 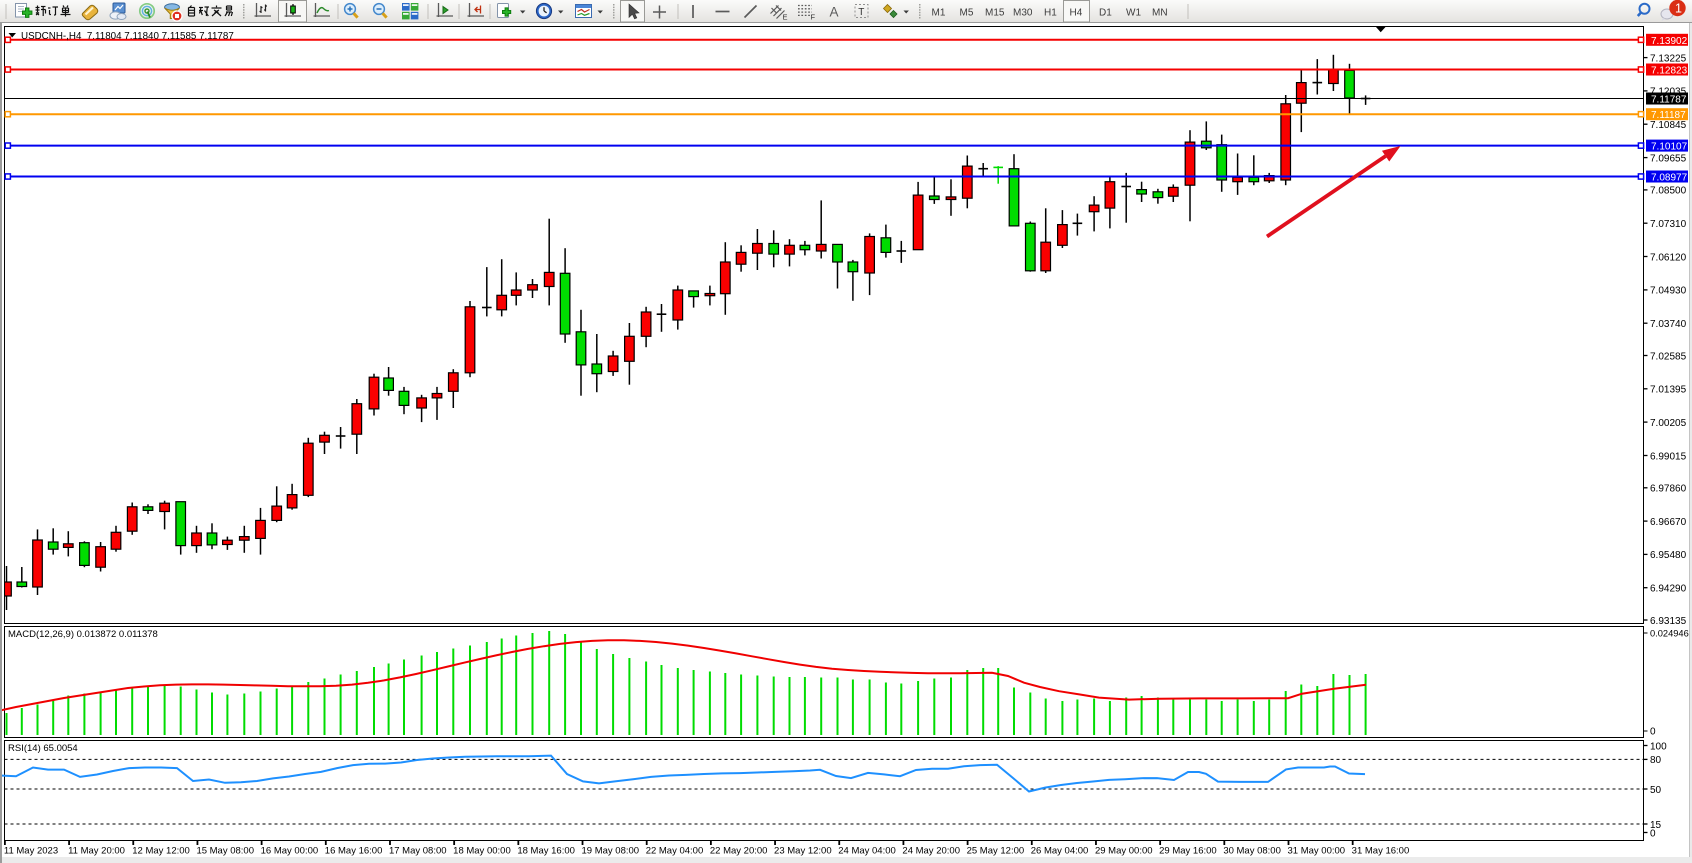 What do you see at coordinates (1668, 489) in the screenshot?
I see `svg-text: 6.97860` at bounding box center [1668, 489].